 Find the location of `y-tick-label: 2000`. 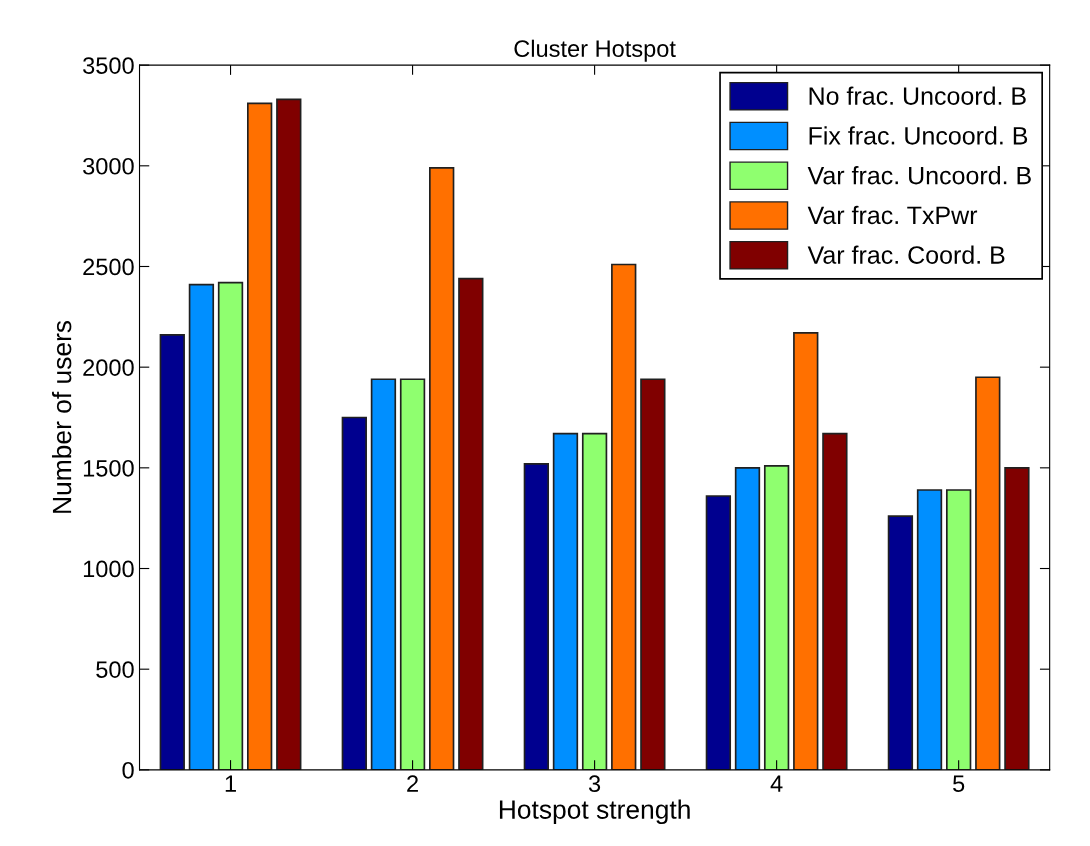

y-tick-label: 2000 is located at coordinates (108, 367).